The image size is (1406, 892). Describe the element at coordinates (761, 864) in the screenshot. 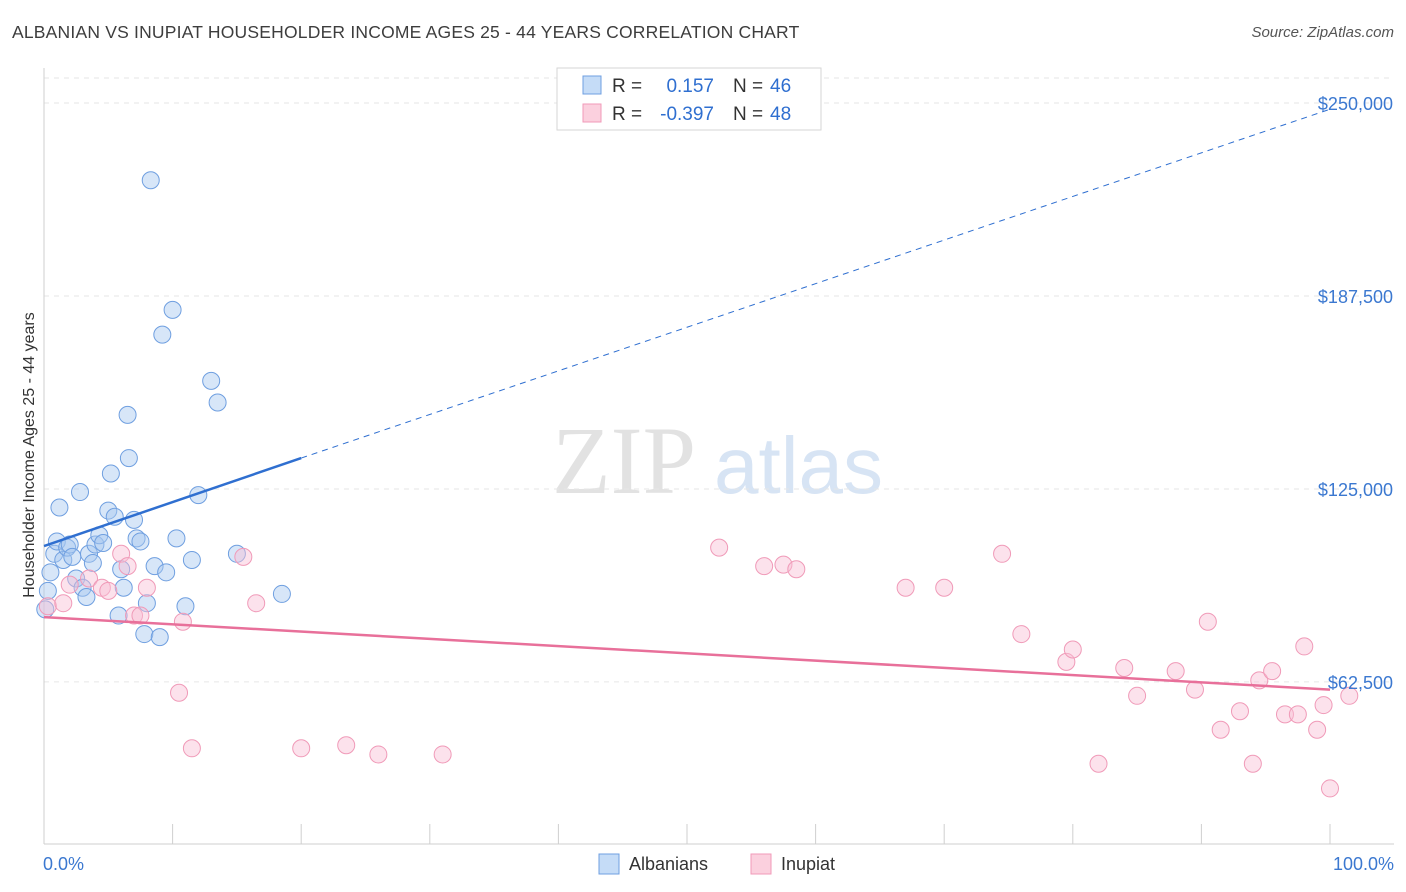

I see `legend-swatch-inupiat` at that location.